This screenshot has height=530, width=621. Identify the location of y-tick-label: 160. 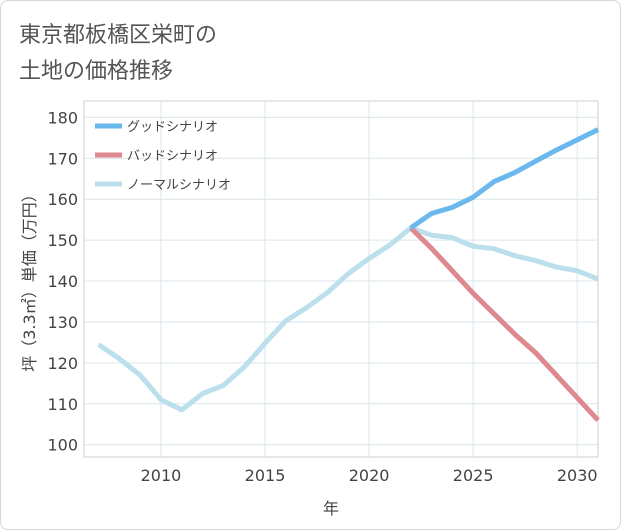
(62, 199).